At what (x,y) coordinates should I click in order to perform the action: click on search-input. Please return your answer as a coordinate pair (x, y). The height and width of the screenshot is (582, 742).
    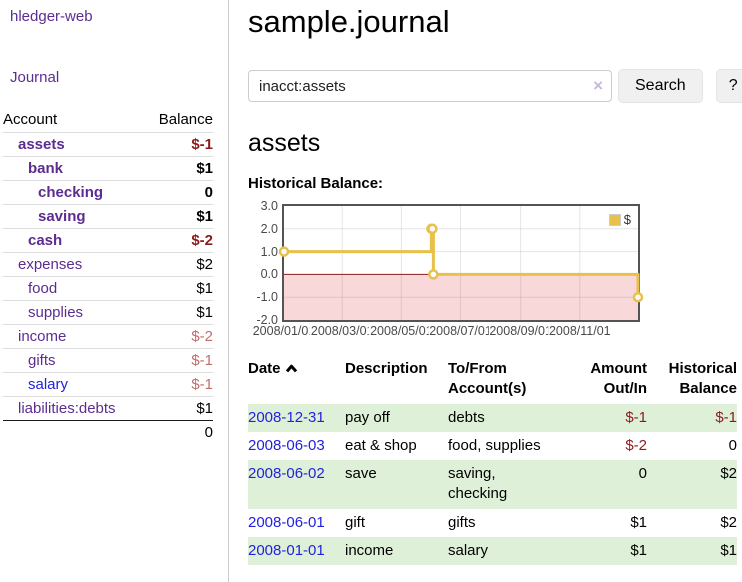
    Looking at the image, I should click on (430, 86).